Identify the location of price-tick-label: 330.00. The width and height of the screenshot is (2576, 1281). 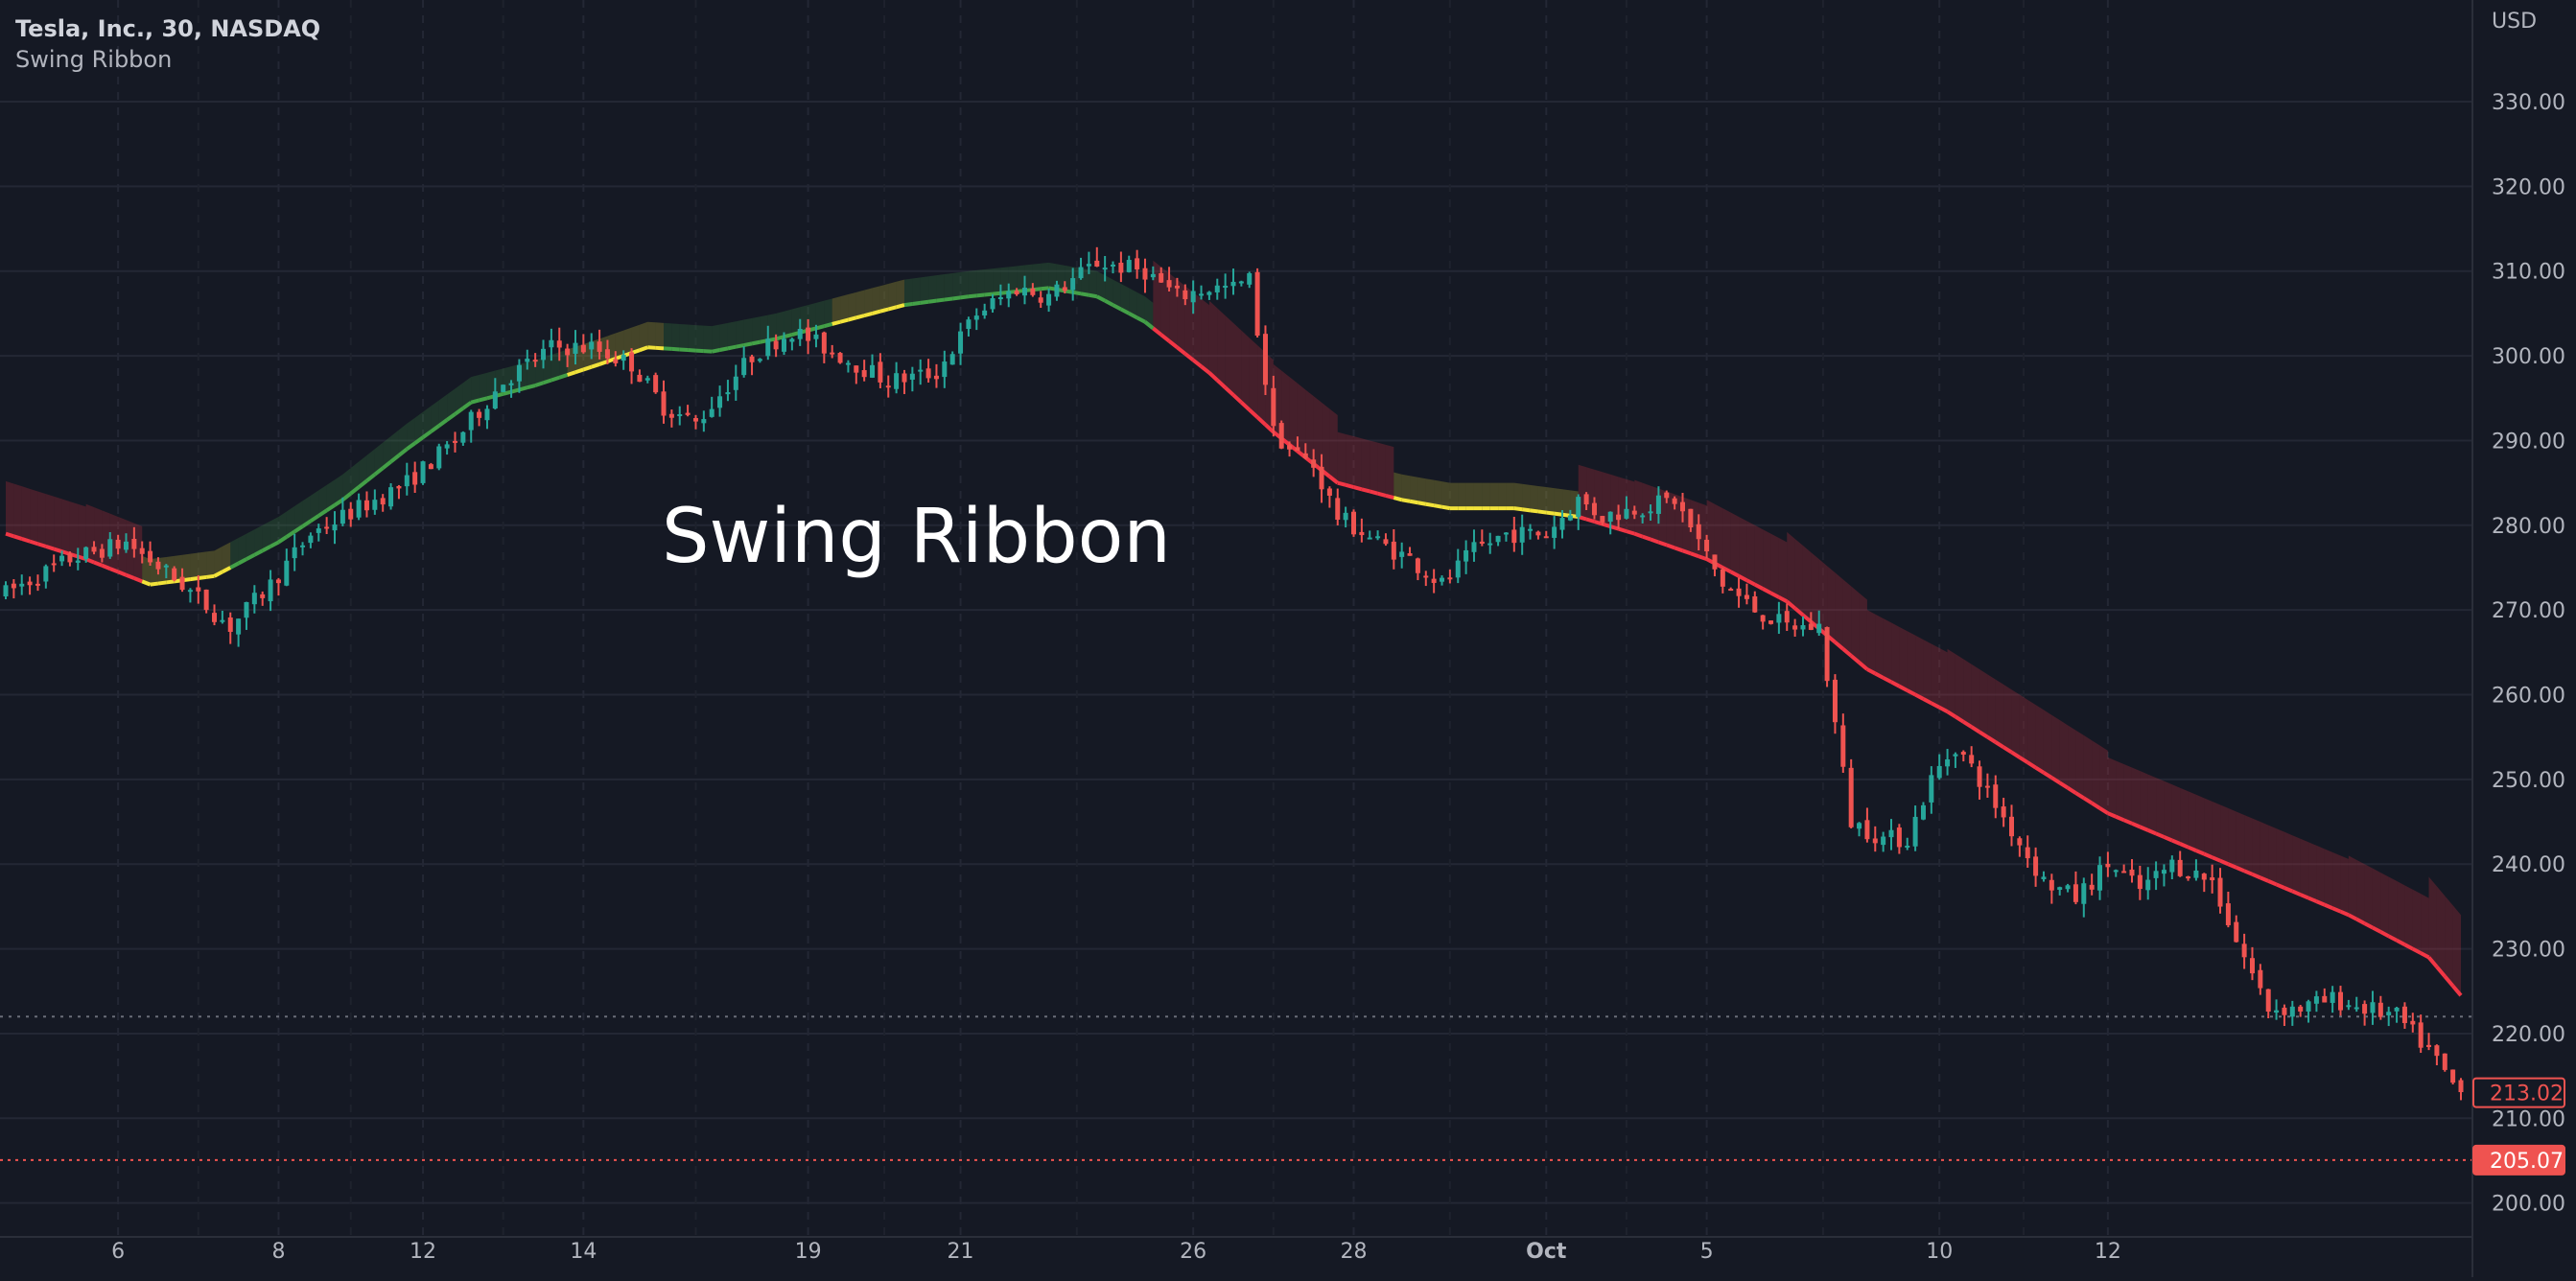
(2528, 103).